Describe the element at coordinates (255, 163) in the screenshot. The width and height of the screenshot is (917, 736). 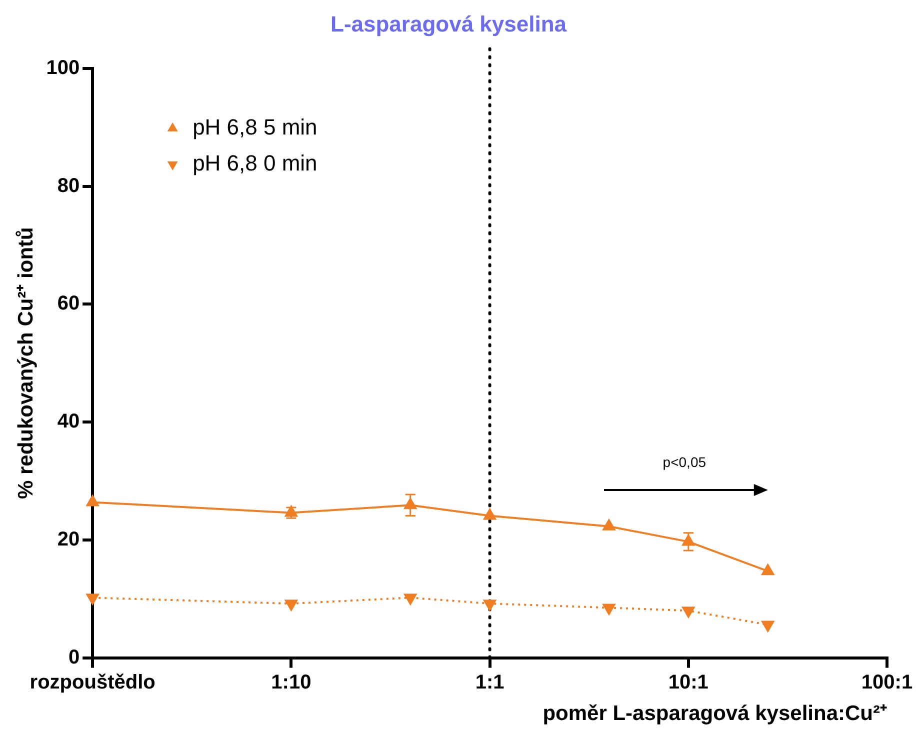
I see `legend-label: pH 6,8 0 min` at that location.